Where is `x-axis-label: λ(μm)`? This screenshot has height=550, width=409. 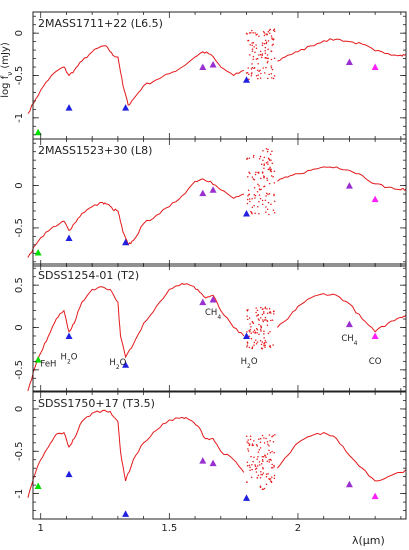 x-axis-label: λ(μm) is located at coordinates (368, 540).